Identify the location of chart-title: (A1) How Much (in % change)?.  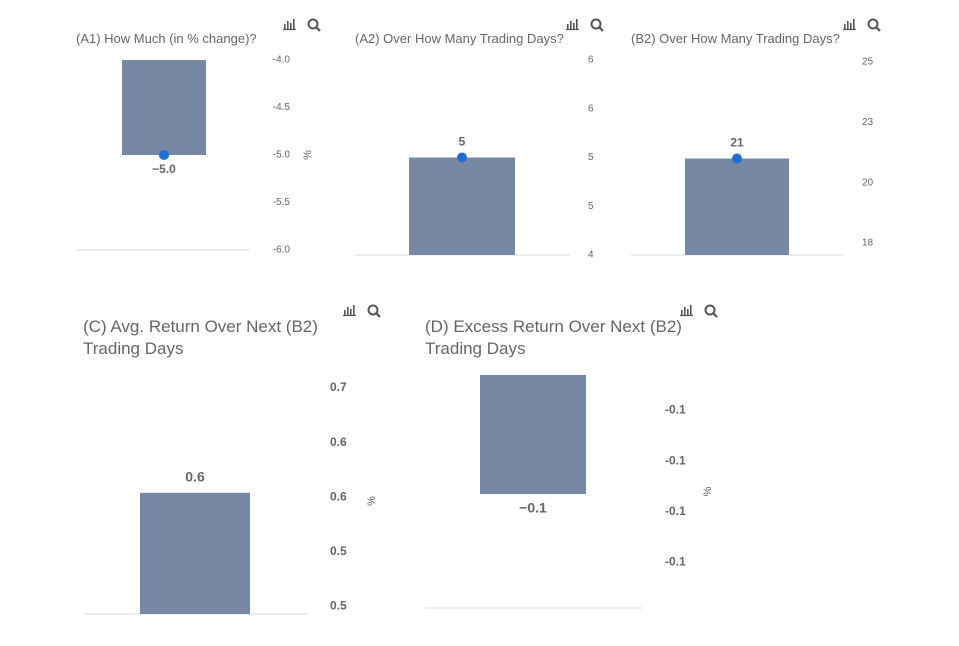
(166, 38).